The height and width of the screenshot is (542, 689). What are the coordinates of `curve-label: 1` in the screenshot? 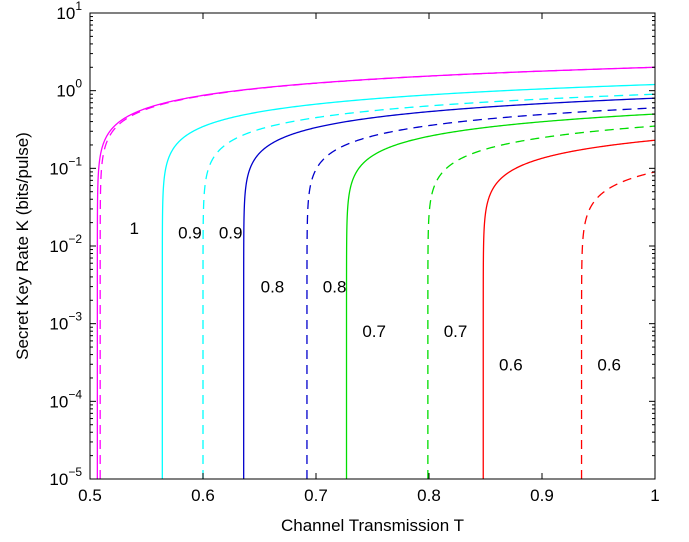 It's located at (134, 228).